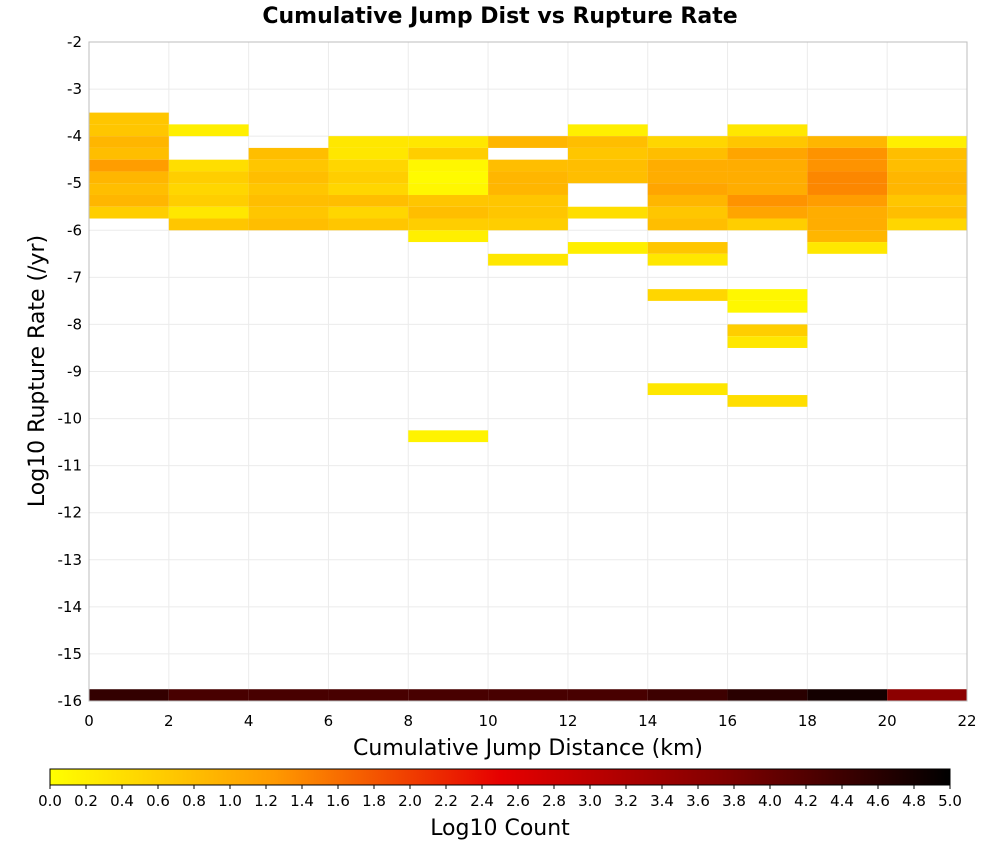 The height and width of the screenshot is (850, 1000). I want to click on x-tick-label-0: 0, so click(89, 721).